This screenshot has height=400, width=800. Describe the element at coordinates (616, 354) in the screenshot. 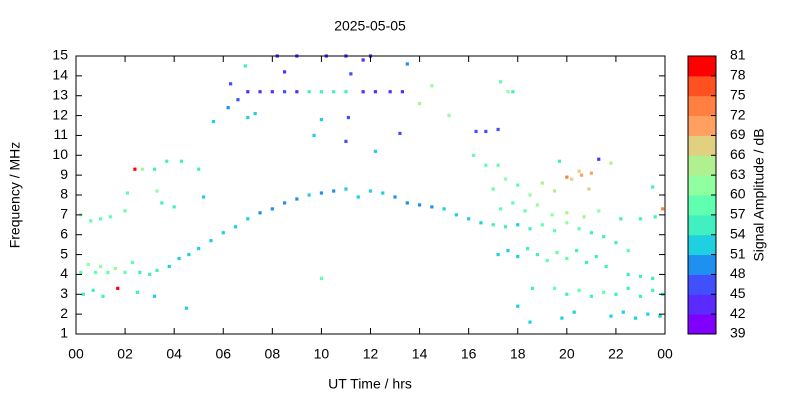

I see `x-tick-label: 22` at that location.